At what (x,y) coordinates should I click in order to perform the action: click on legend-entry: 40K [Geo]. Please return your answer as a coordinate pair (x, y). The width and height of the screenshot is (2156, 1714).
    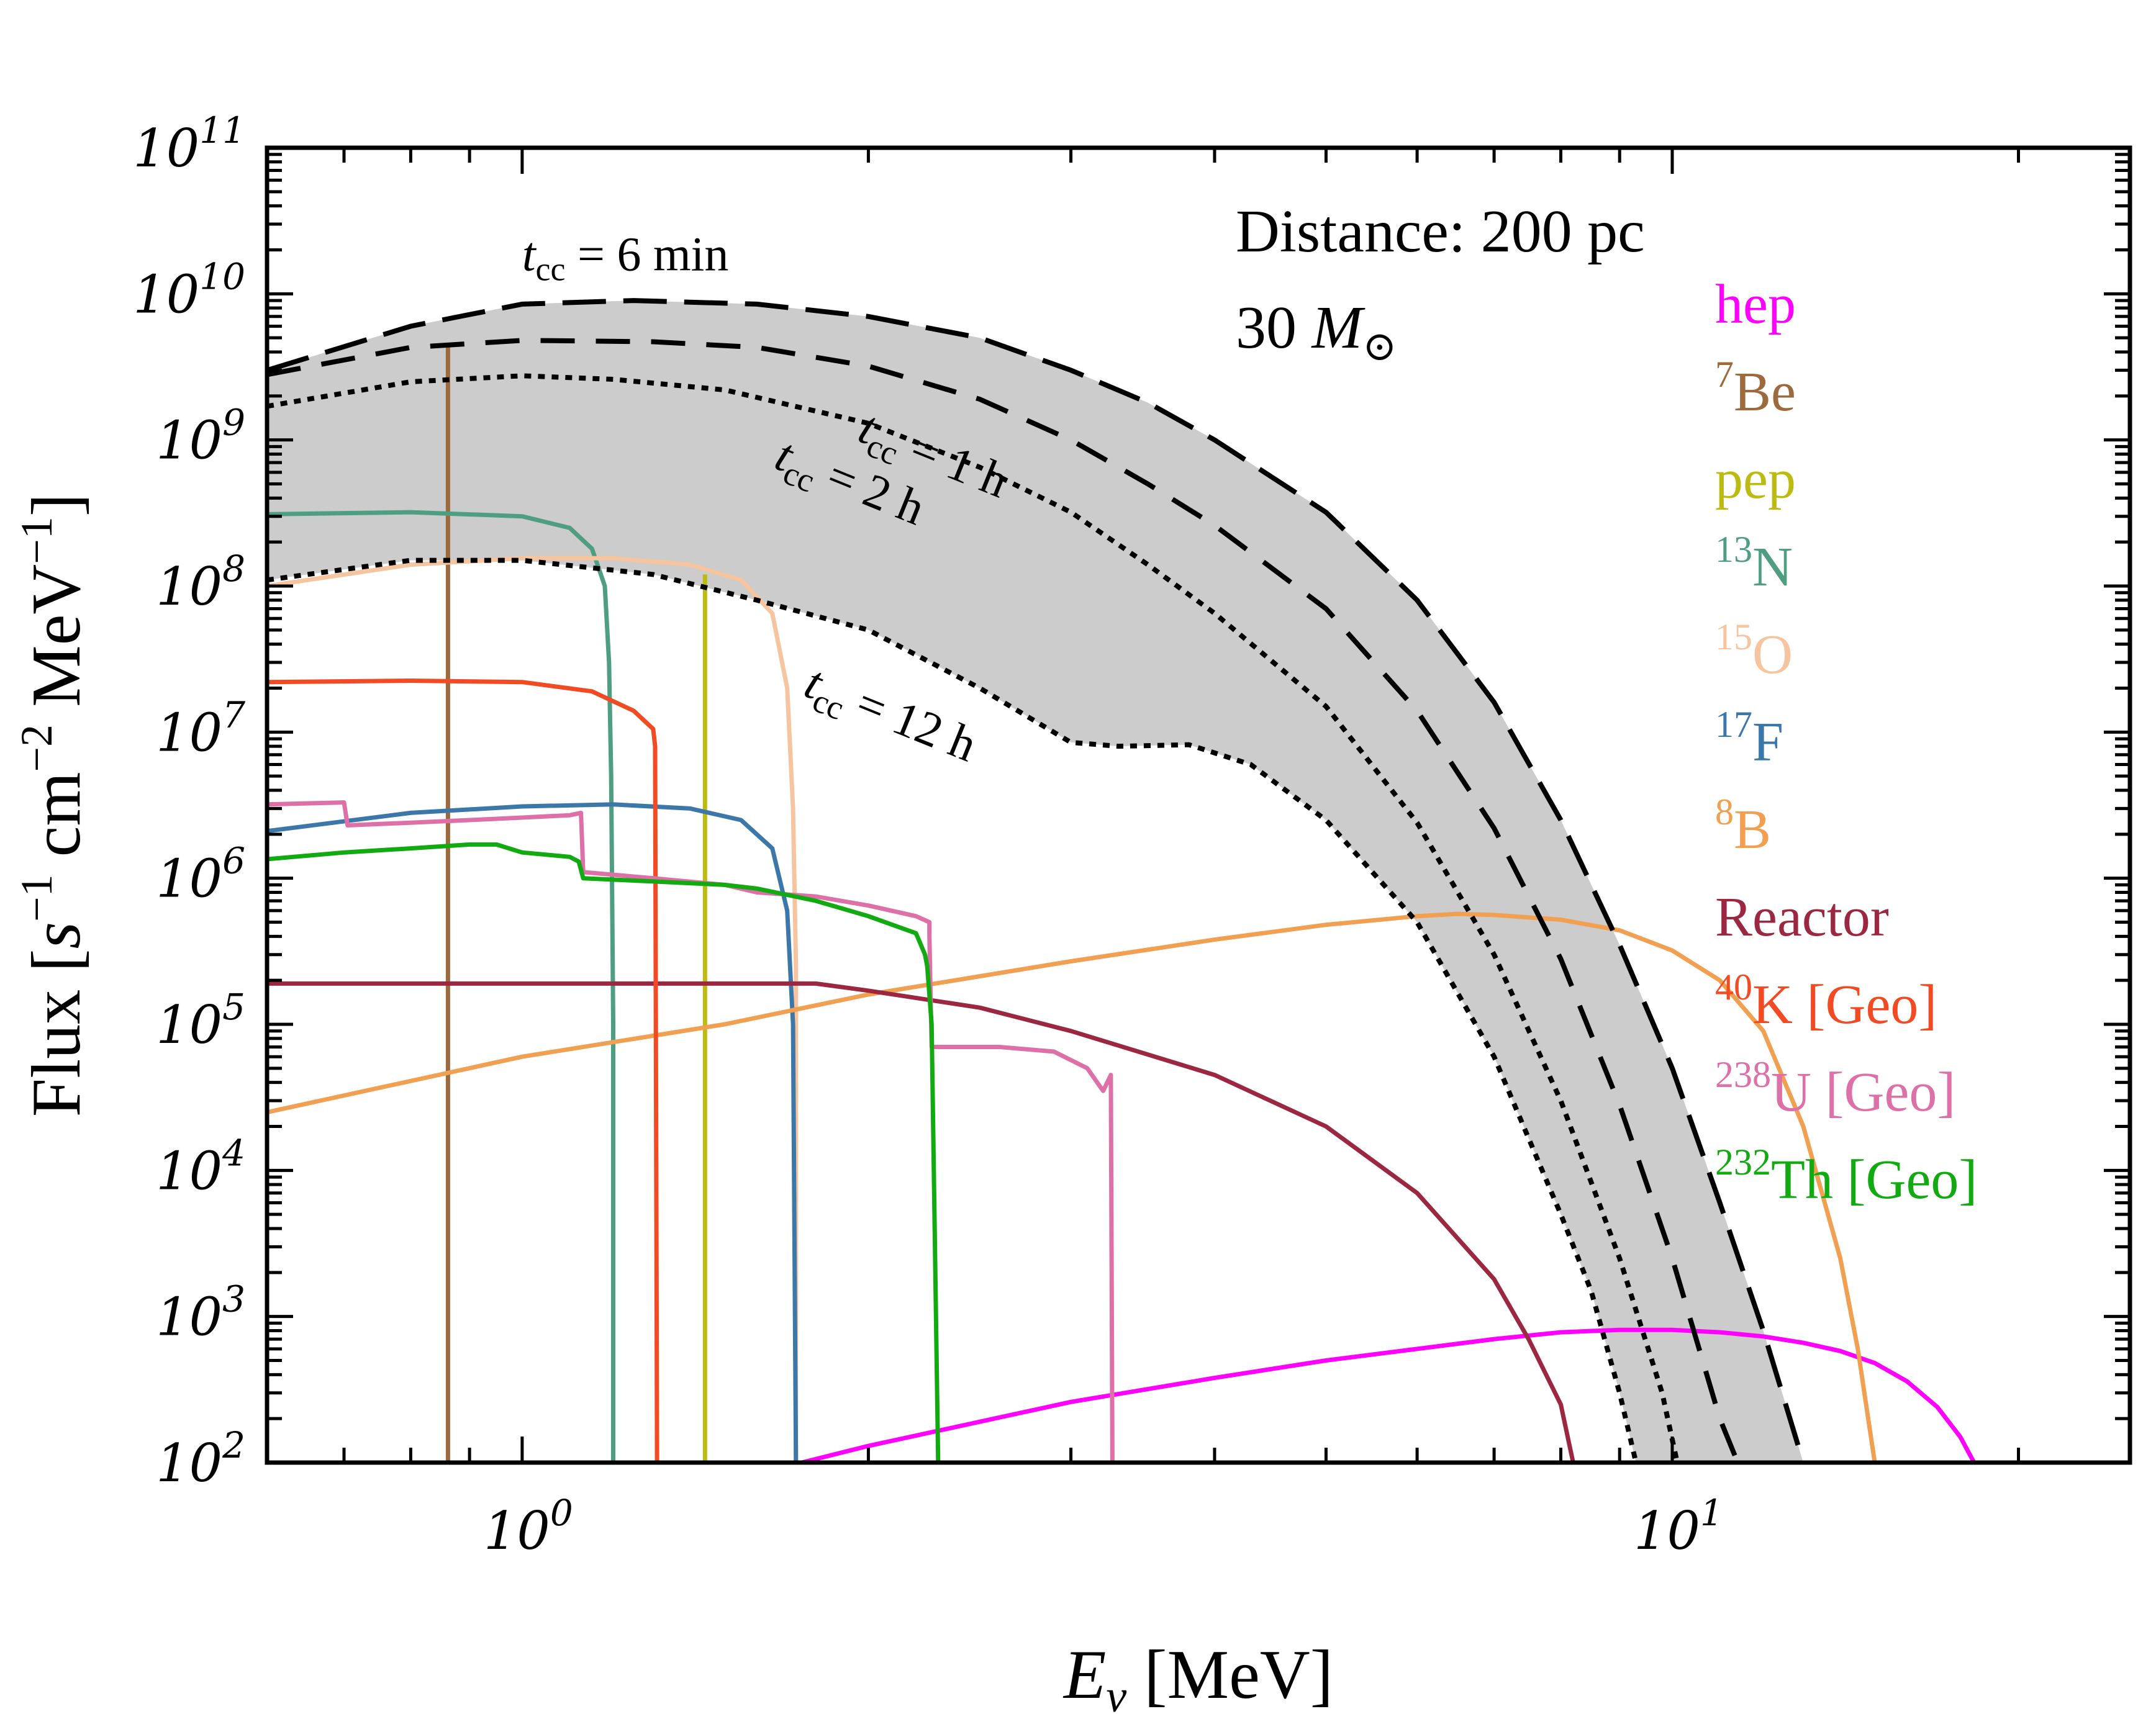
    Looking at the image, I should click on (1826, 1001).